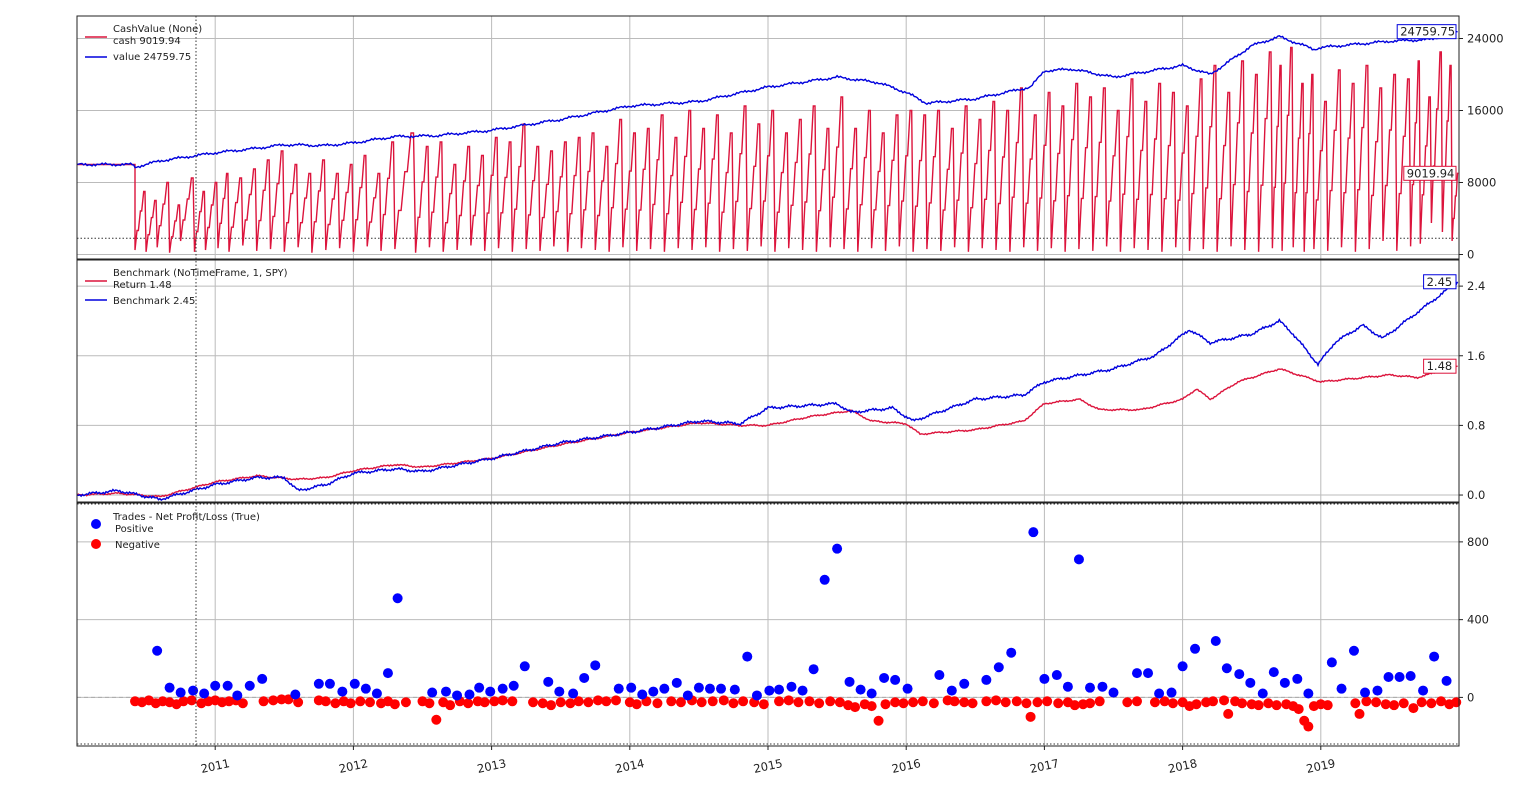  I want to click on legend-title: Benchmark (NoTimeFrame, 1, SPY), so click(200, 273).